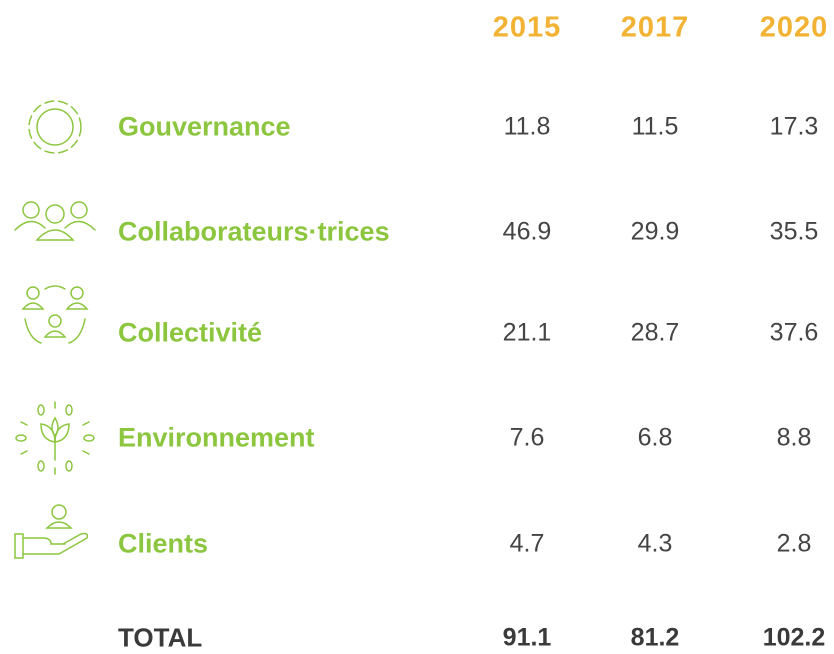  I want to click on cell-value: 6.8, so click(655, 437).